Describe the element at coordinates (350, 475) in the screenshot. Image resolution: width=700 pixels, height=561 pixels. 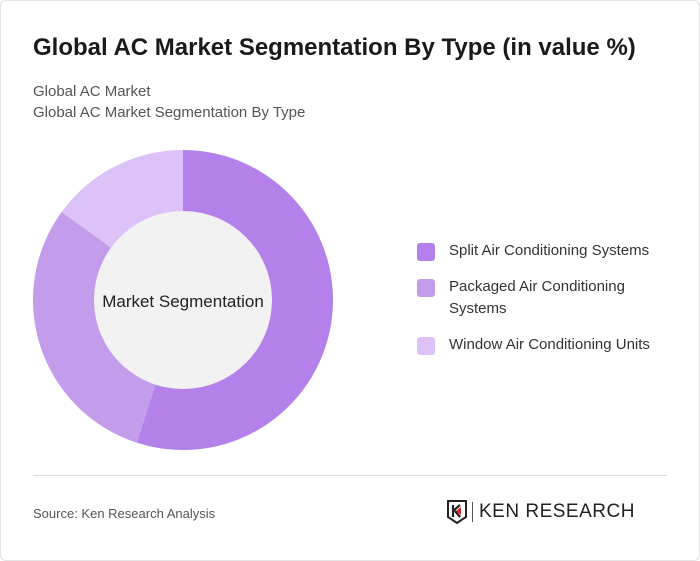
I see `divider` at that location.